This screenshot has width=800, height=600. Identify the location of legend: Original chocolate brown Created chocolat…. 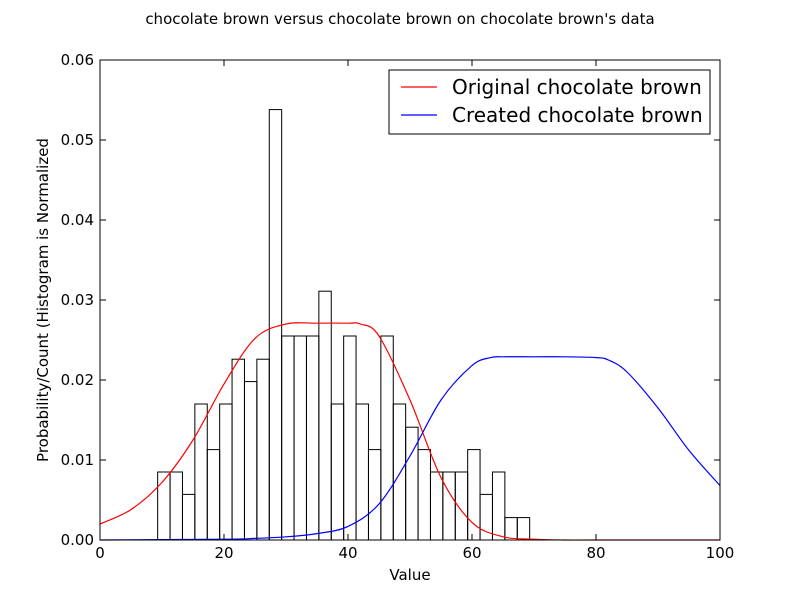
(549, 102).